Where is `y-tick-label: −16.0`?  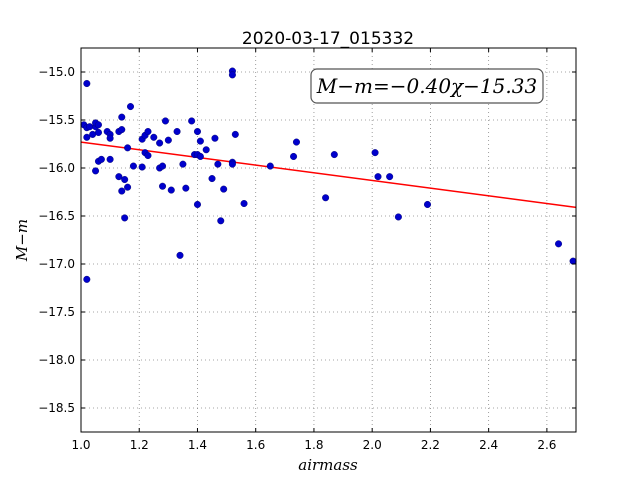 y-tick-label: −16.0 is located at coordinates (56, 168).